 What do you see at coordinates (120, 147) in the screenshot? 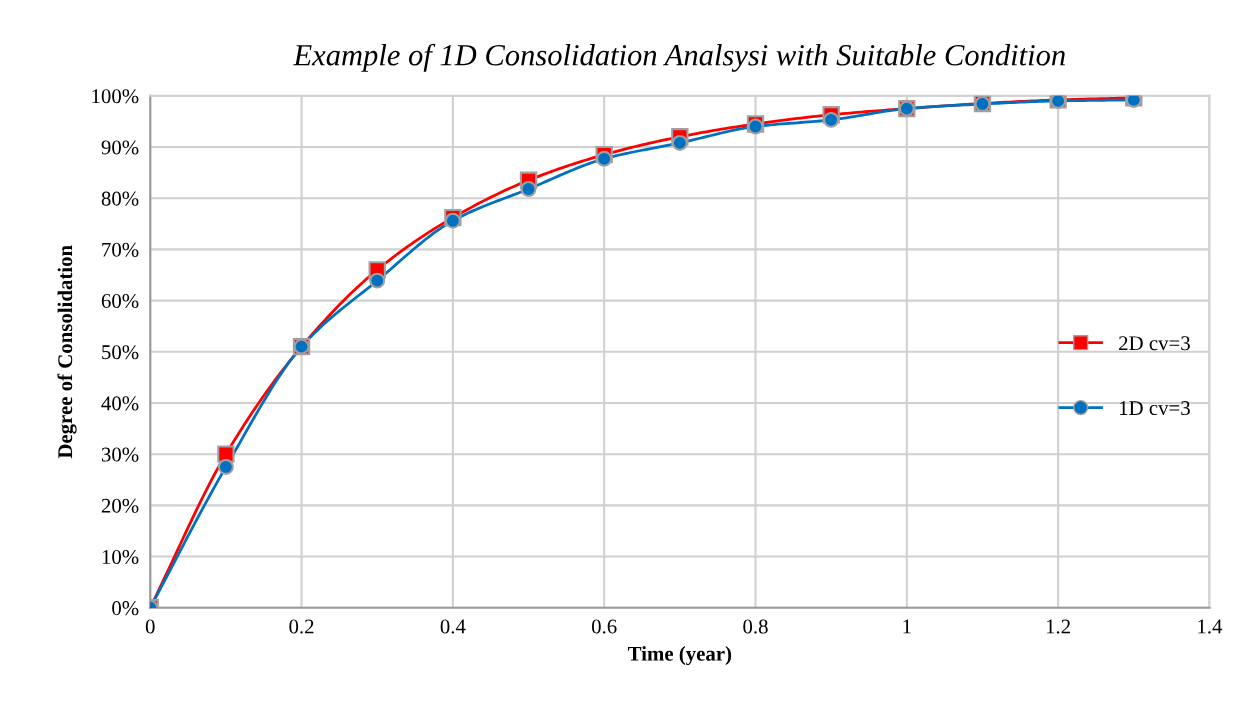
I see `y-tick-label: 90%` at bounding box center [120, 147].